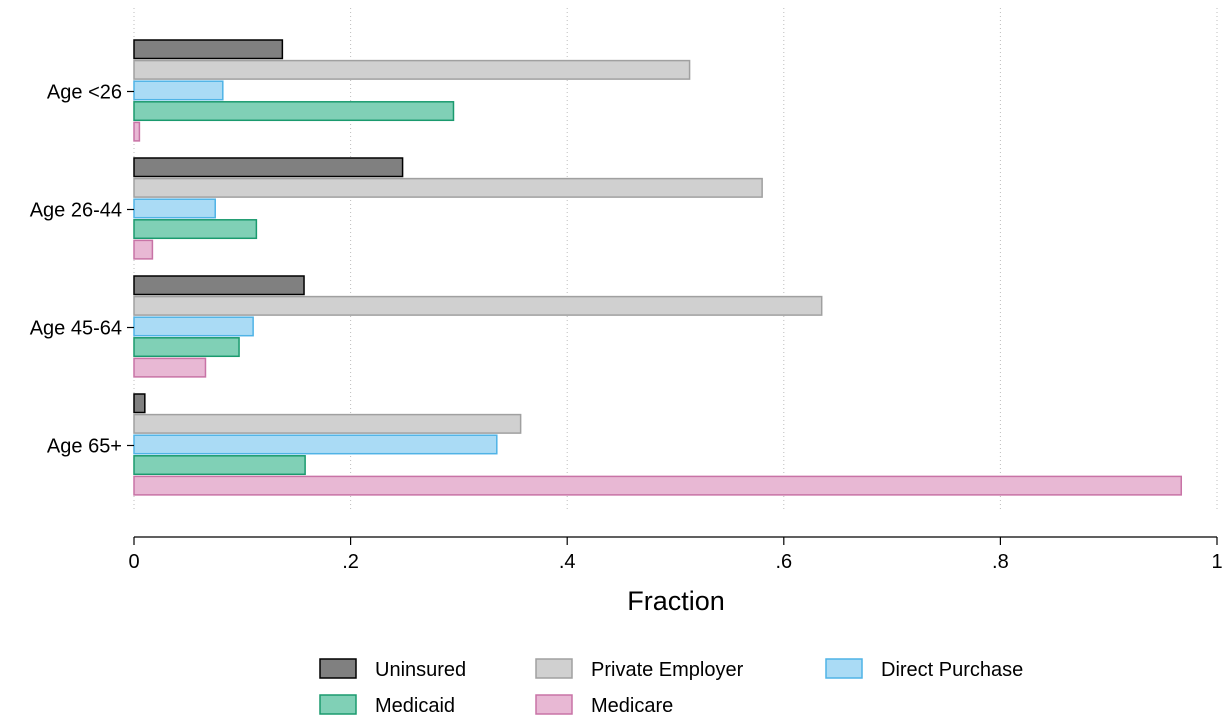 The image size is (1230, 724). Describe the element at coordinates (415, 706) in the screenshot. I see `legend-label: Medicaid` at that location.